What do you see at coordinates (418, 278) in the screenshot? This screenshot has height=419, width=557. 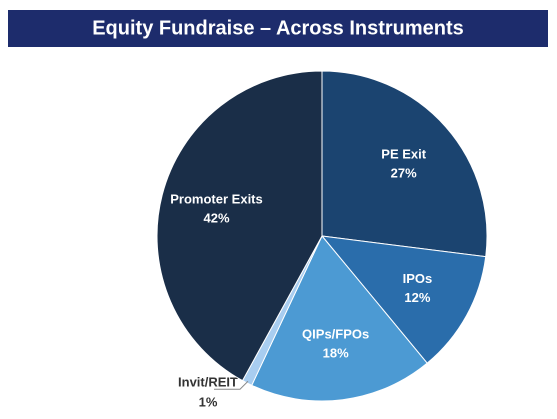 I see `slice-label: IPOs` at bounding box center [418, 278].